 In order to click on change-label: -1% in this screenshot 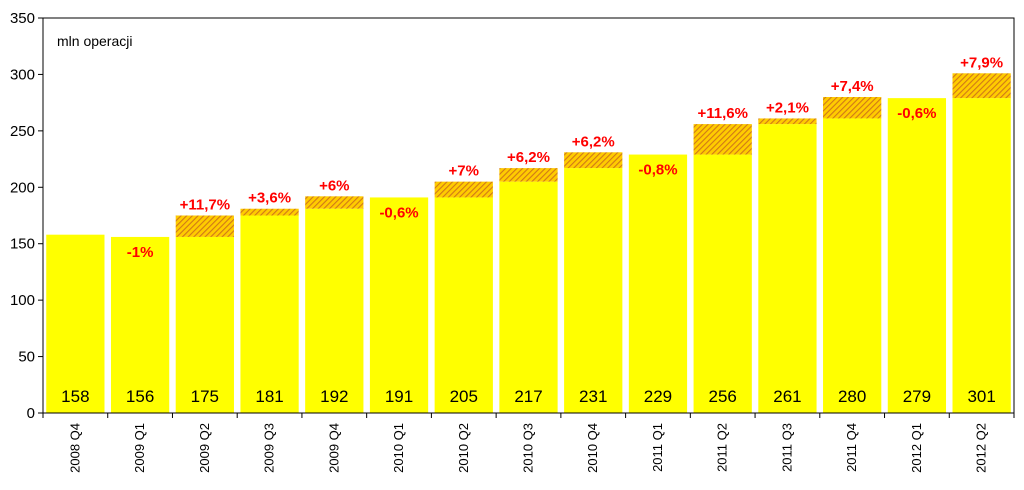, I will do `click(140, 252)`.